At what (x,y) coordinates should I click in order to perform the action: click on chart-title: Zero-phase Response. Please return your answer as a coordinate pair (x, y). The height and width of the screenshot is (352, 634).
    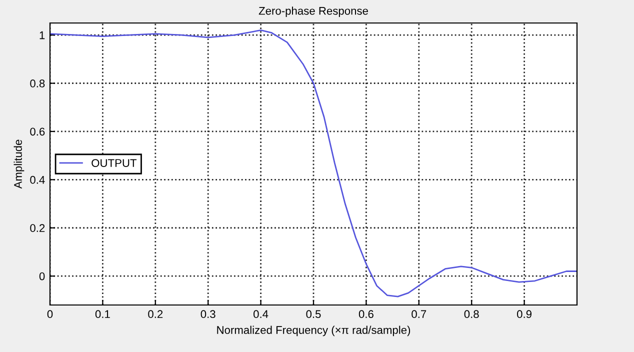
    Looking at the image, I should click on (313, 11).